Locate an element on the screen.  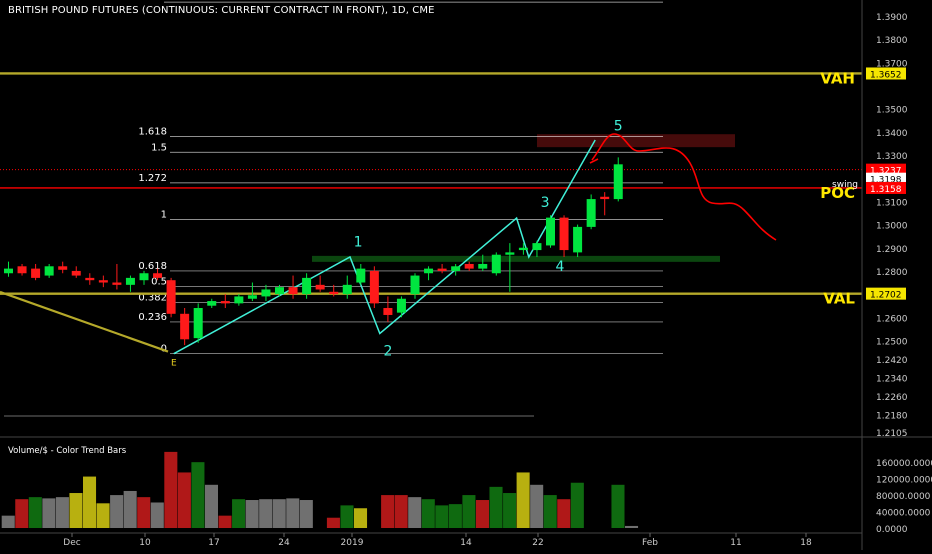
price-axis-tick: 1.2180 is located at coordinates (892, 417).